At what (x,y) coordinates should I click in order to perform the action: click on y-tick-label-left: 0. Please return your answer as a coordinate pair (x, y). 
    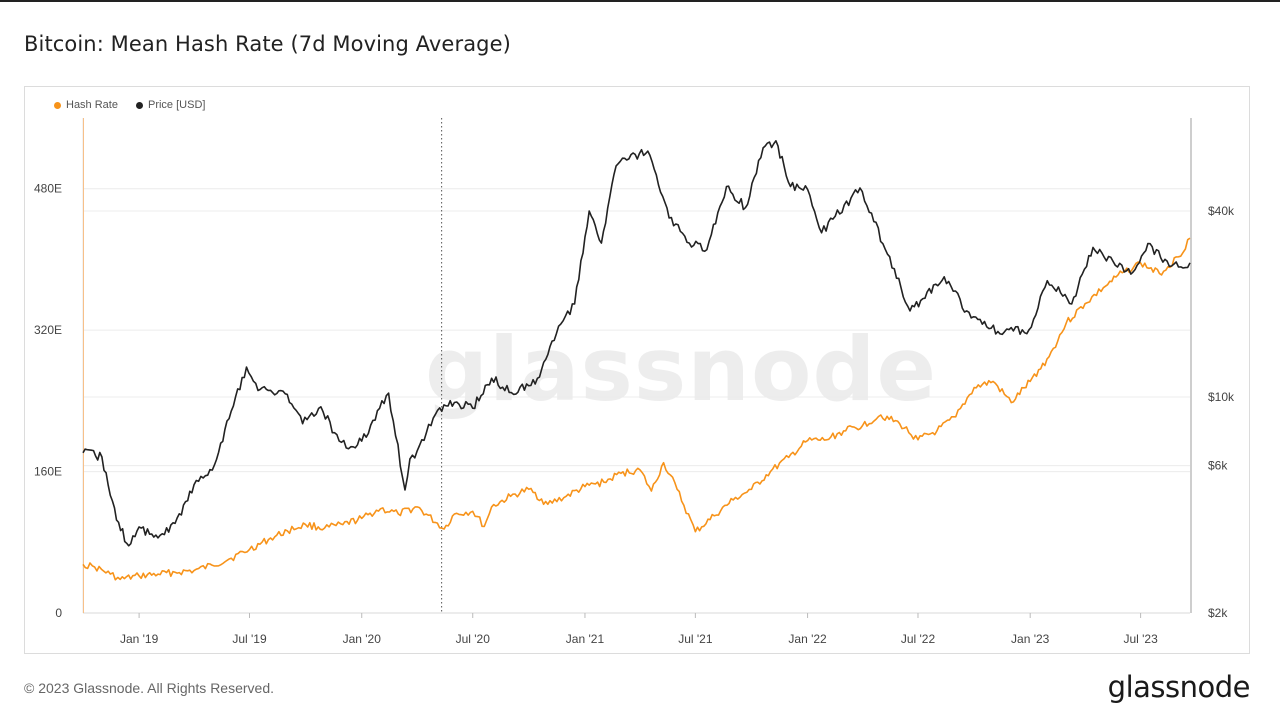
    Looking at the image, I should click on (58, 613).